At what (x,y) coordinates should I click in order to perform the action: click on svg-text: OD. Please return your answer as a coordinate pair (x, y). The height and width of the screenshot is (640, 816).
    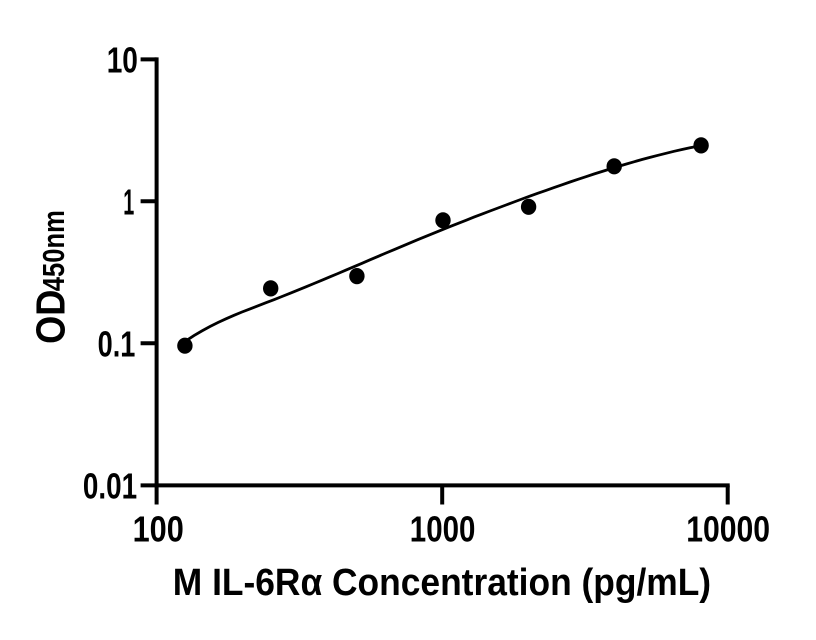
    Looking at the image, I should click on (51, 317).